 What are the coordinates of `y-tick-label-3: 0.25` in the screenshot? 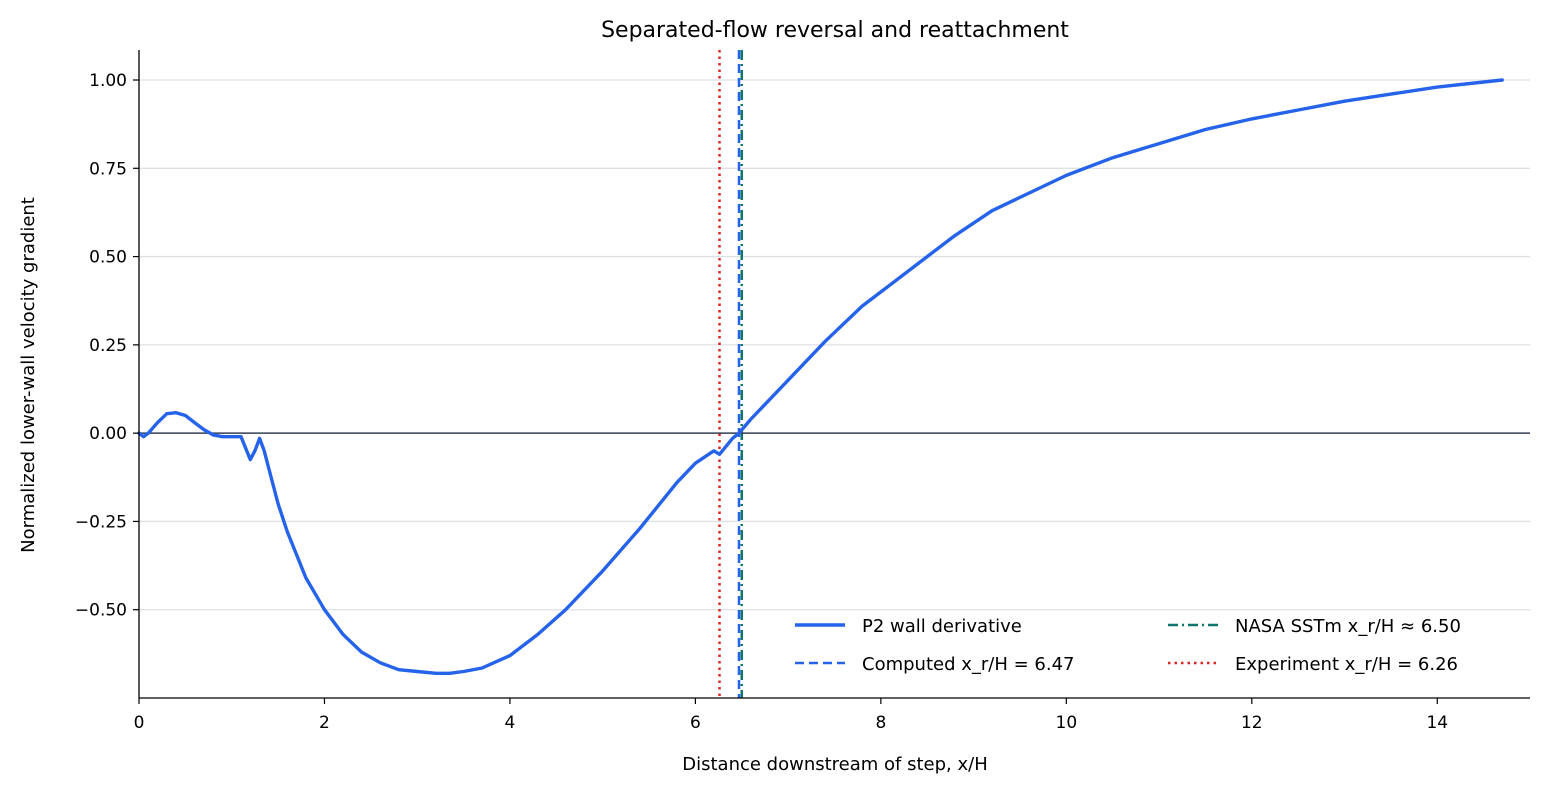 It's located at (108, 346).